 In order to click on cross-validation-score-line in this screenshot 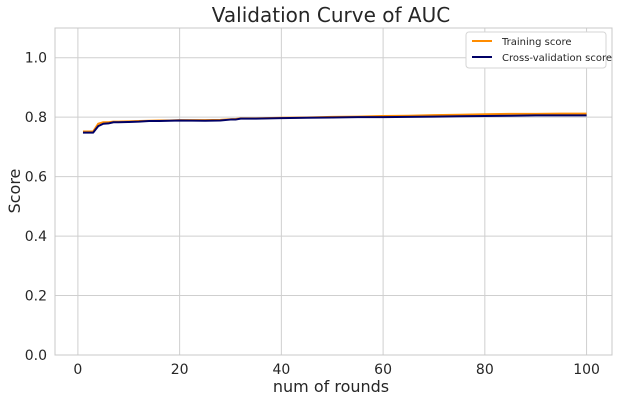, I will do `click(334, 124)`.